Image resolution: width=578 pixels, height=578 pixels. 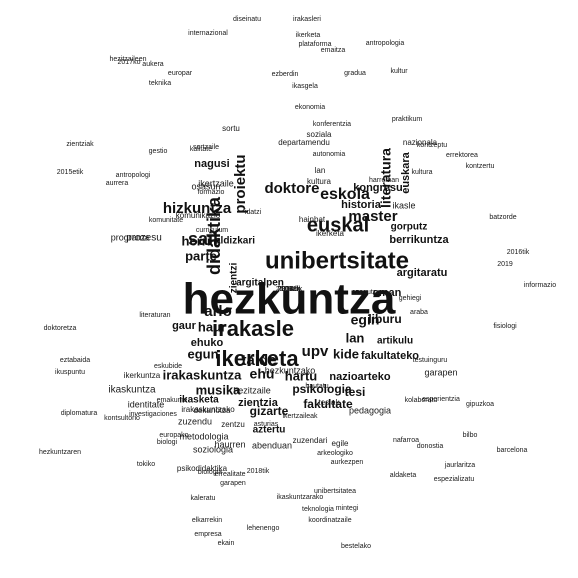 I want to click on cloud-word: kontsultorio, so click(x=122, y=418).